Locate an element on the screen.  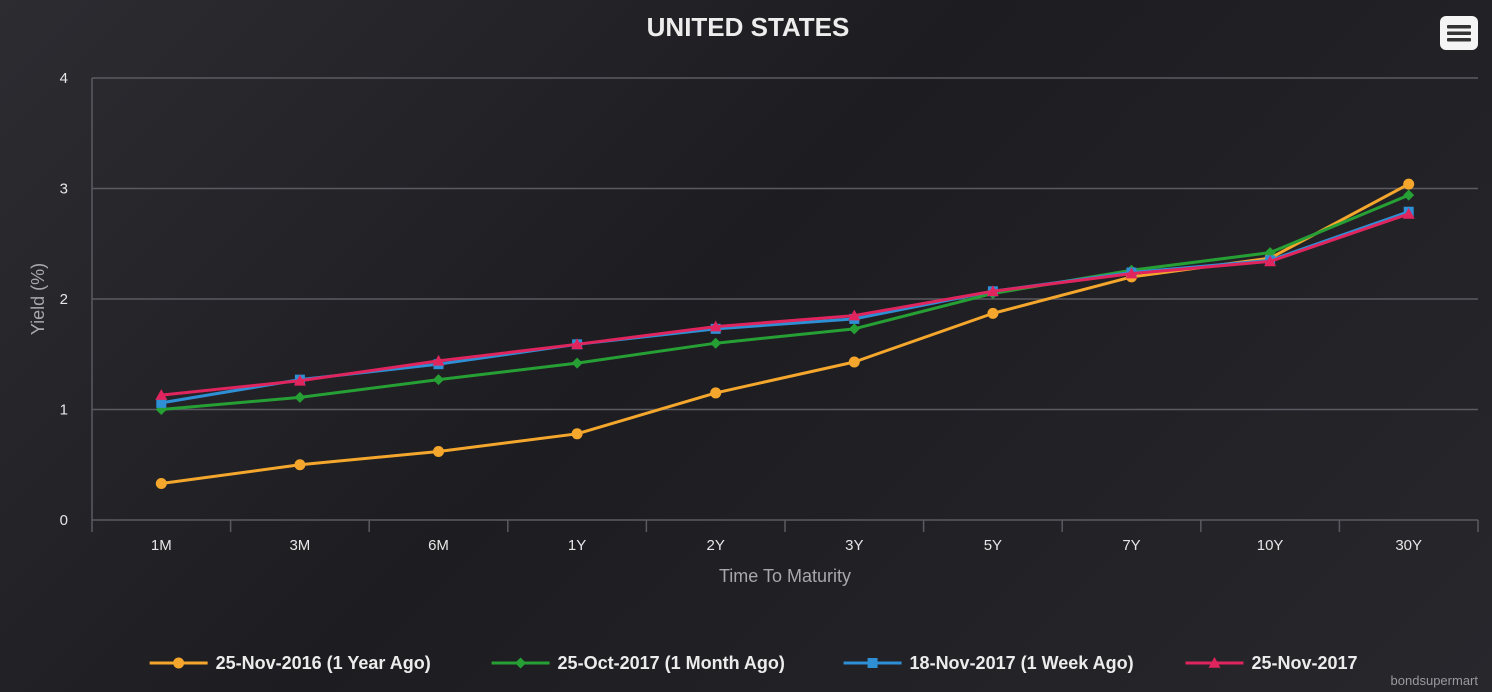
credit-label: bondsupermart is located at coordinates (1435, 680).